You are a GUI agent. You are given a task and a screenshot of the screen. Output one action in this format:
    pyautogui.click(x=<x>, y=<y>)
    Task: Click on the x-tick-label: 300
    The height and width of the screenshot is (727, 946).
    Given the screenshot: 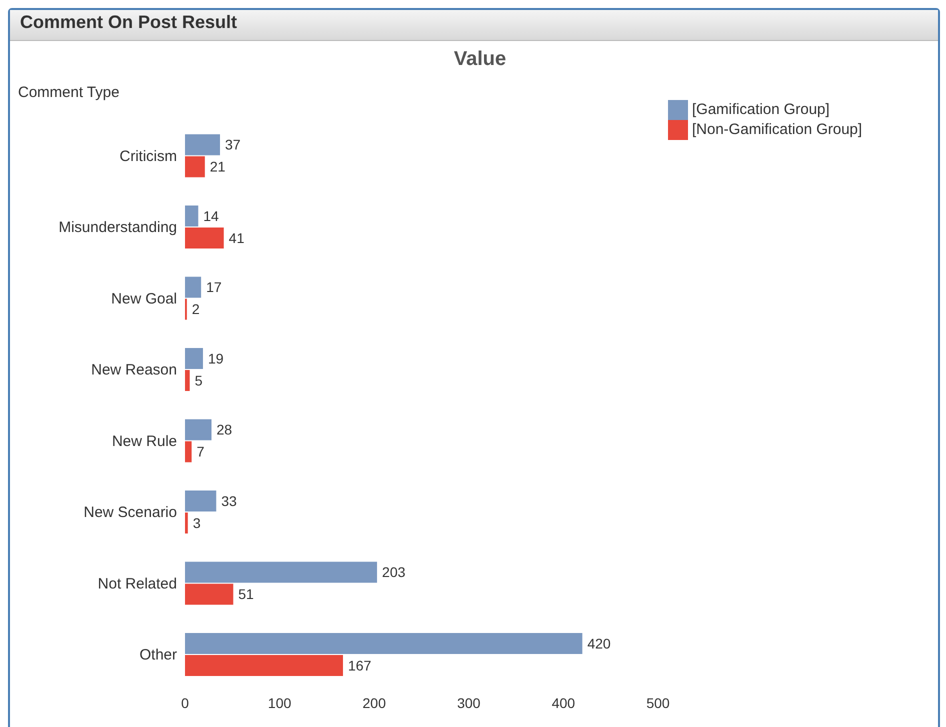 What is the action you would take?
    pyautogui.click(x=469, y=702)
    